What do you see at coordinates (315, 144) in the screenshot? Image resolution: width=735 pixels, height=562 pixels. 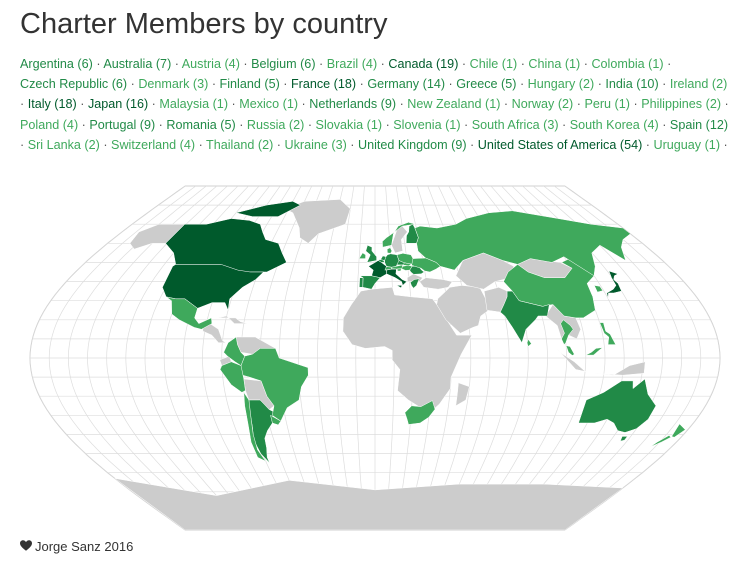 I see `legend-item-ukraine: Ukraine (3)` at bounding box center [315, 144].